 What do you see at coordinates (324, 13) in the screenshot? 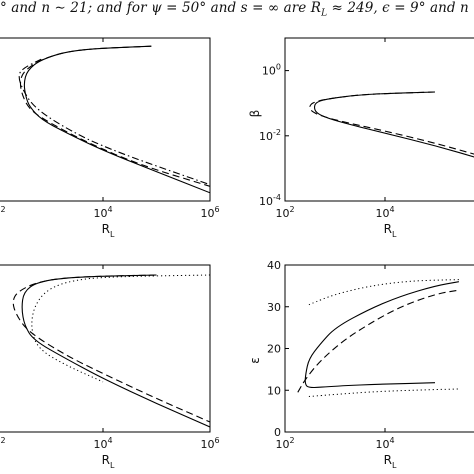
I see `caption-subscript: L` at bounding box center [324, 13].